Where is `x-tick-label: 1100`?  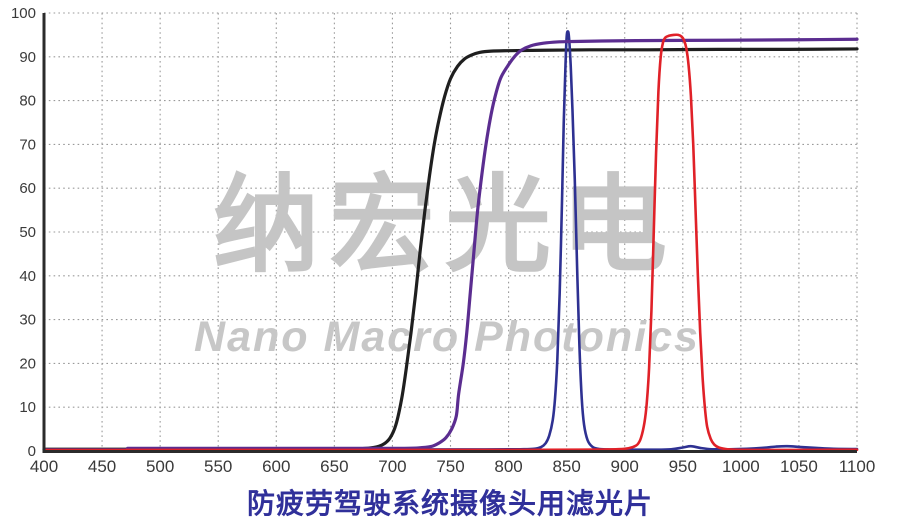
x-tick-label: 1100 is located at coordinates (857, 466).